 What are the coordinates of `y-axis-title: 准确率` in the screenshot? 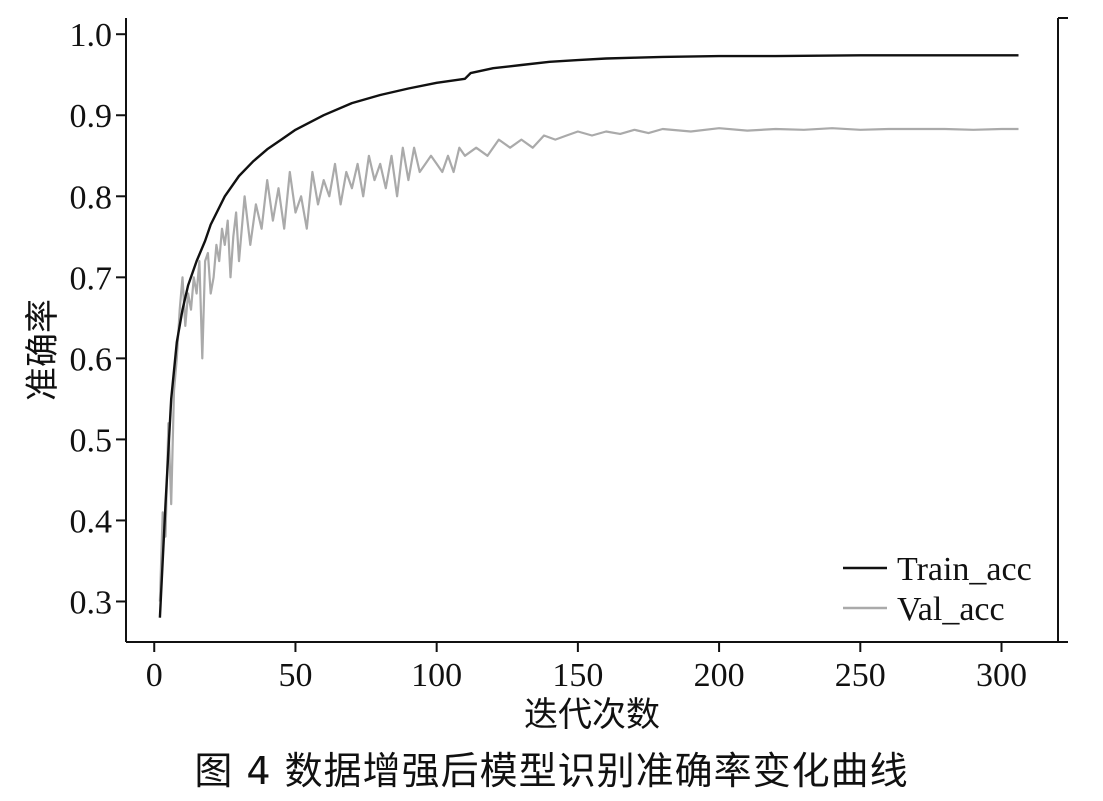 It's located at (43, 350).